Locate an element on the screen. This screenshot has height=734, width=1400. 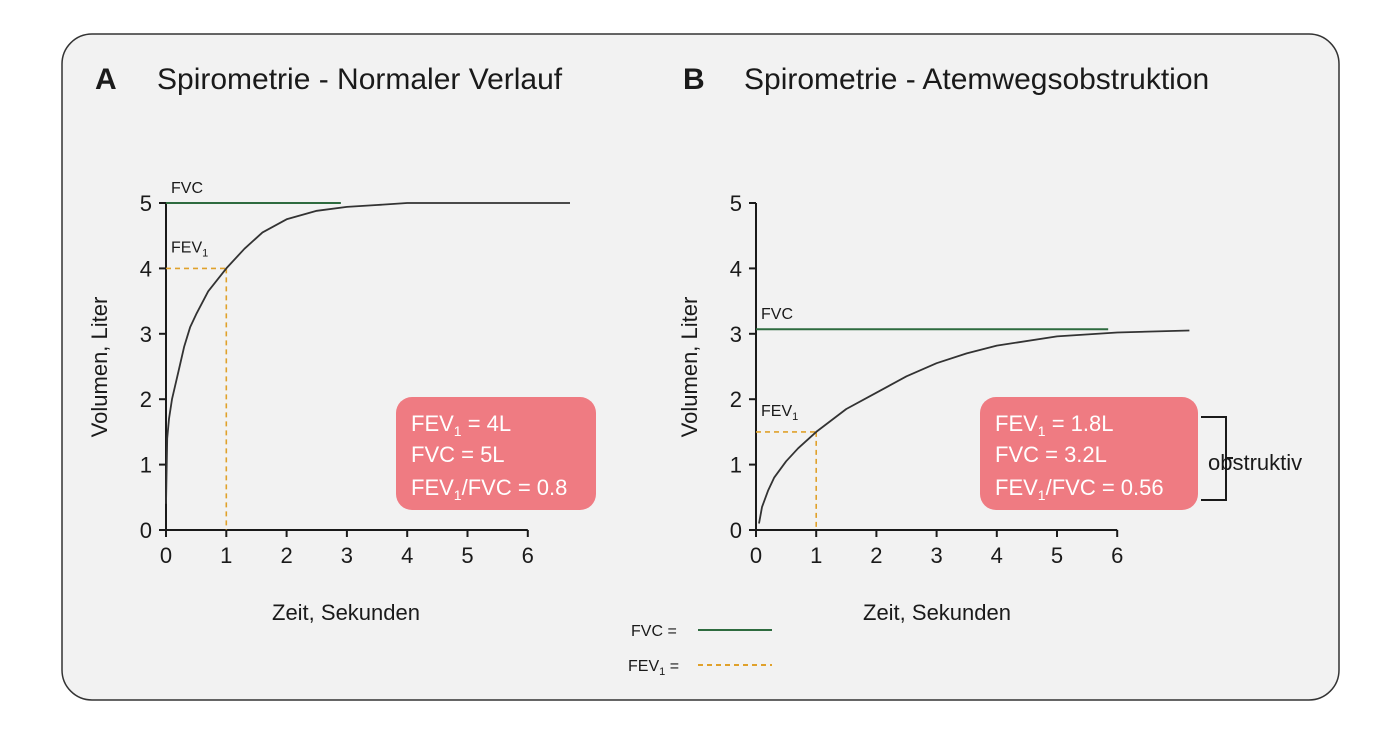
panel-label: A is located at coordinates (106, 79).